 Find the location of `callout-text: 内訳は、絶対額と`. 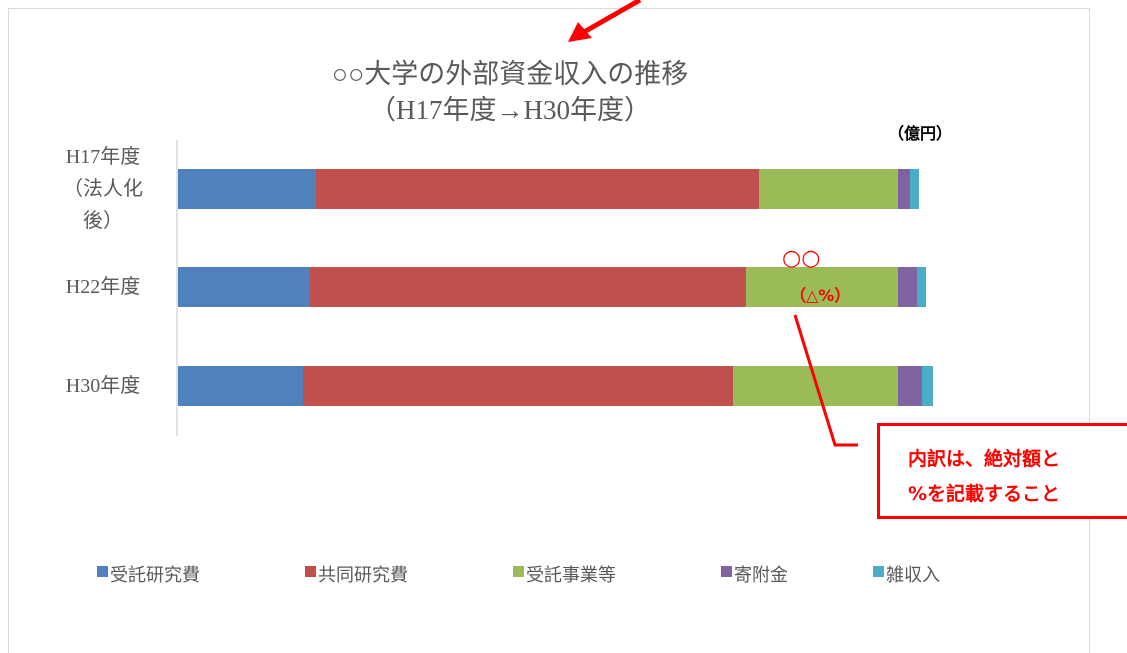

callout-text: 内訳は、絶対額と is located at coordinates (984, 459).